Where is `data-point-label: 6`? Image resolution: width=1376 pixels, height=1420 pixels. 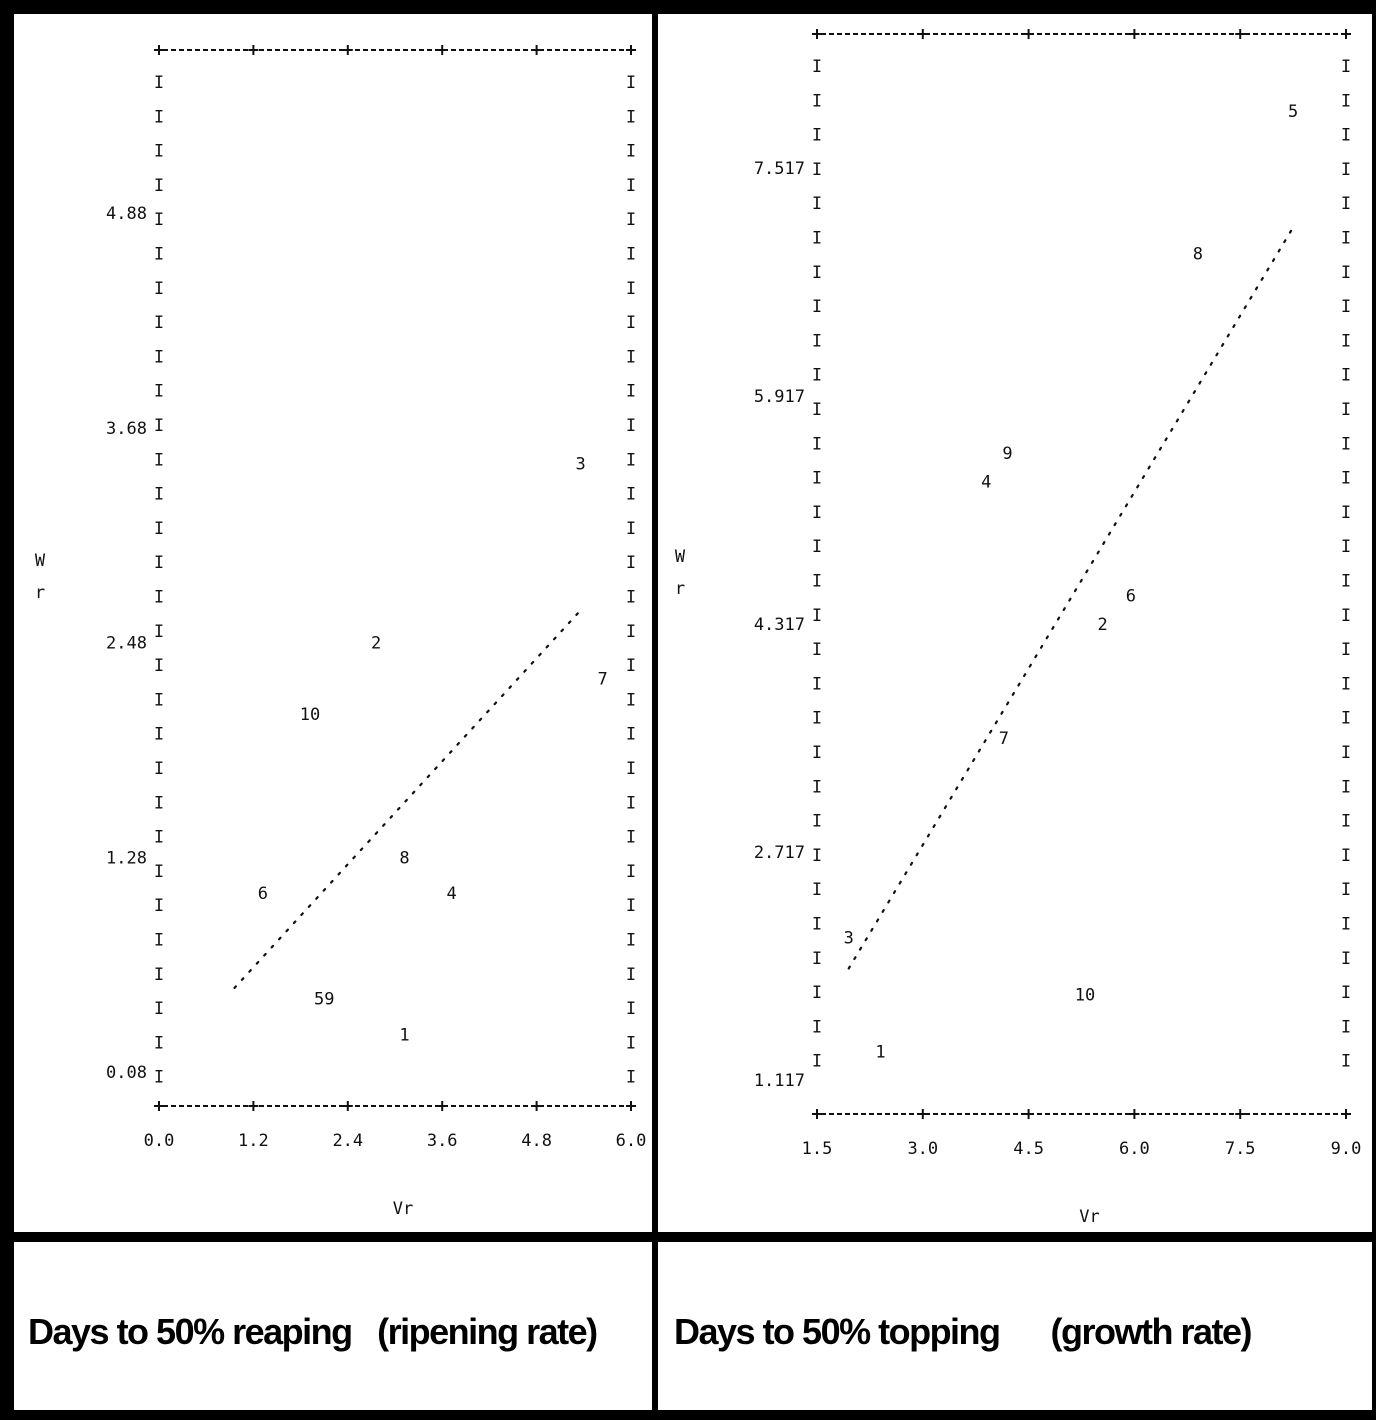
data-point-label: 6 is located at coordinates (1131, 597).